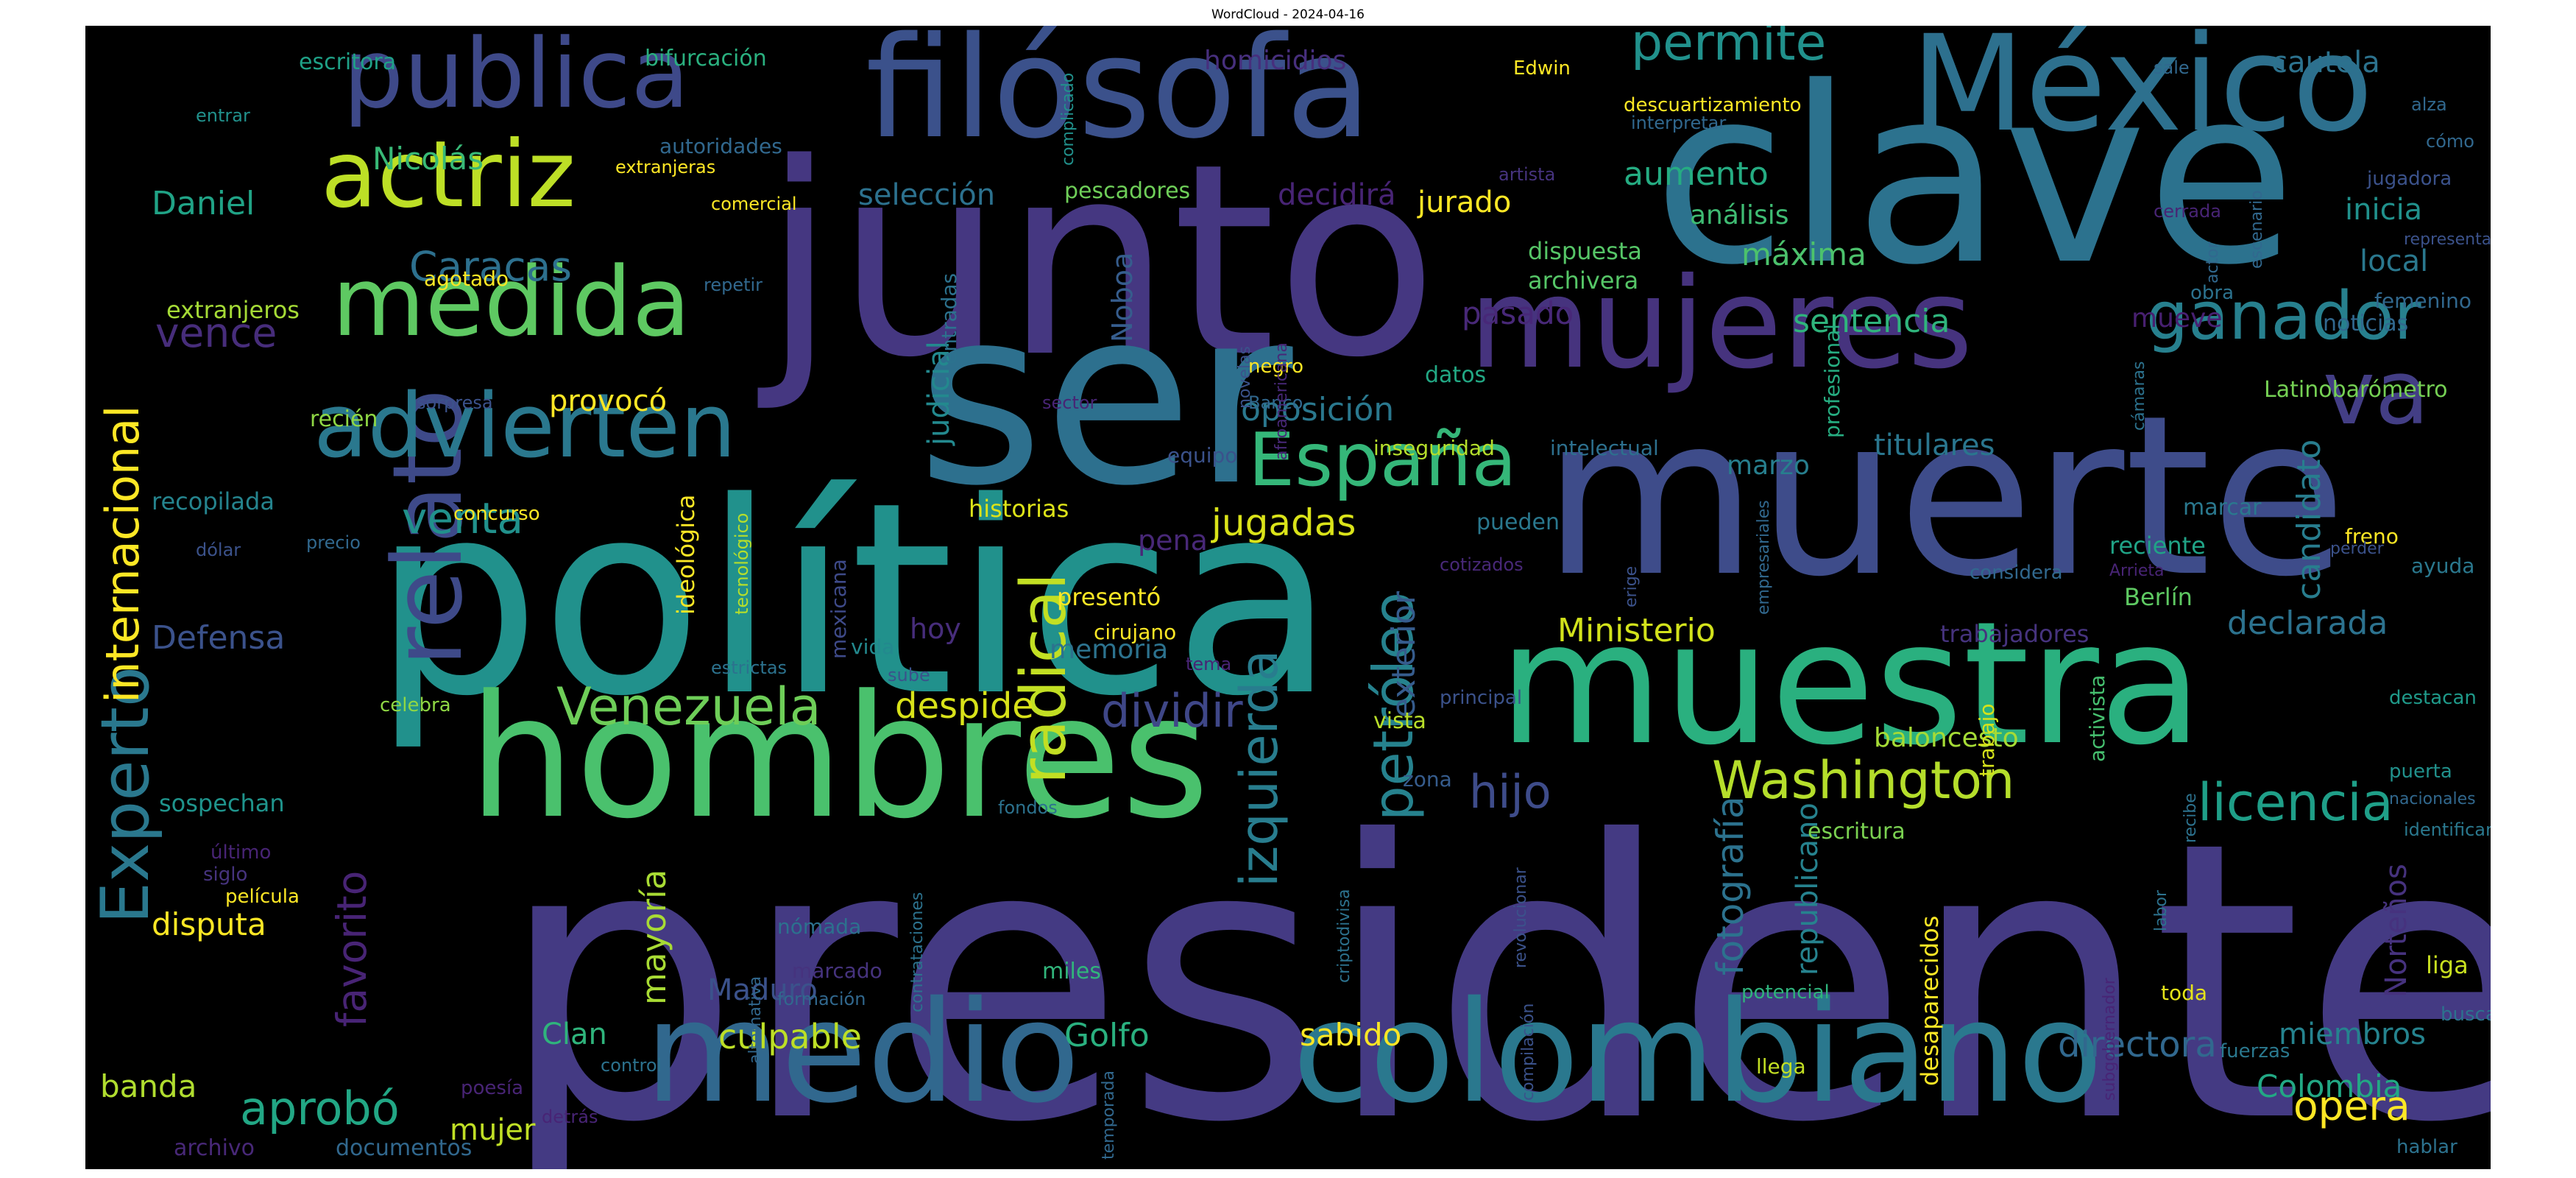 This screenshot has height=1178, width=2576. Describe the element at coordinates (2177, 318) in the screenshot. I see `cloud-word: mueve` at that location.